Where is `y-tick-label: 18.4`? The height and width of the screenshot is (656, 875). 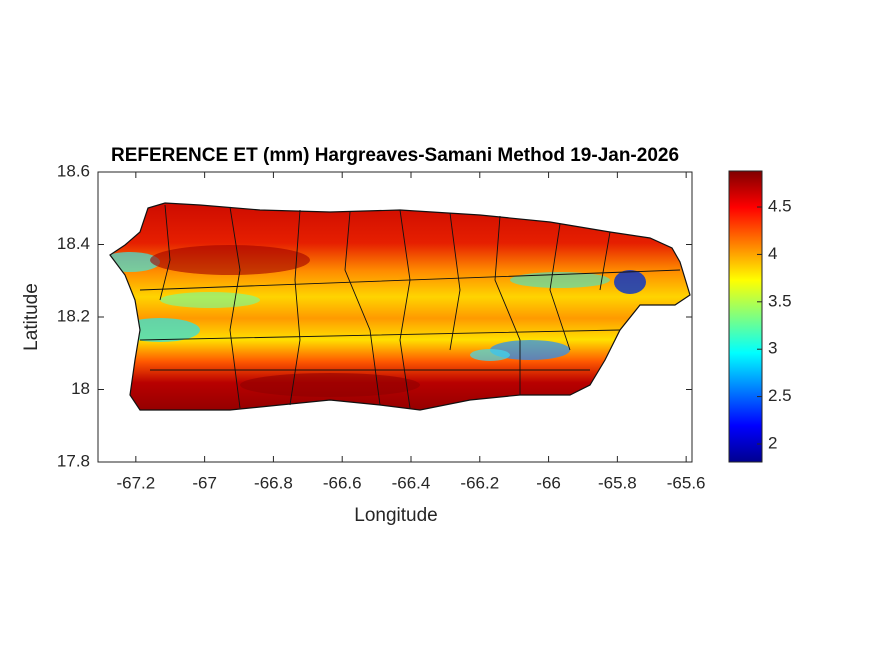
y-tick-label: 18.4 is located at coordinates (73, 243).